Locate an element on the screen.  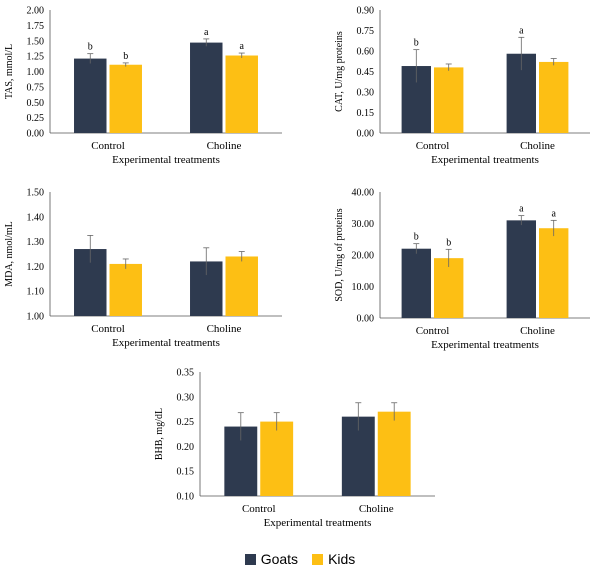
y-tick-label-tas-3: 0.75 is located at coordinates (36, 87).